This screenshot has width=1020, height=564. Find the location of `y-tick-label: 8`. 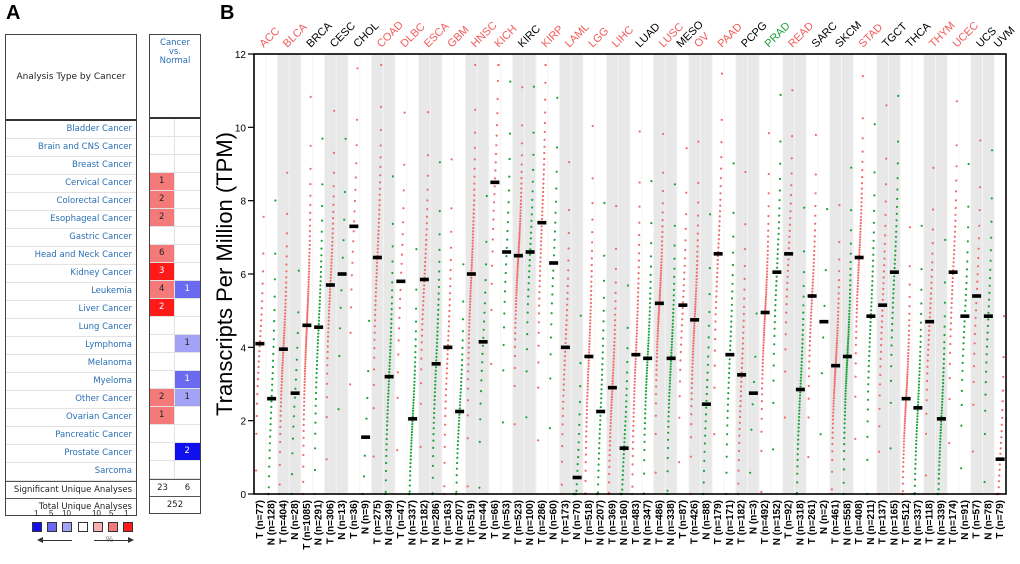

y-tick-label: 8 is located at coordinates (243, 202).